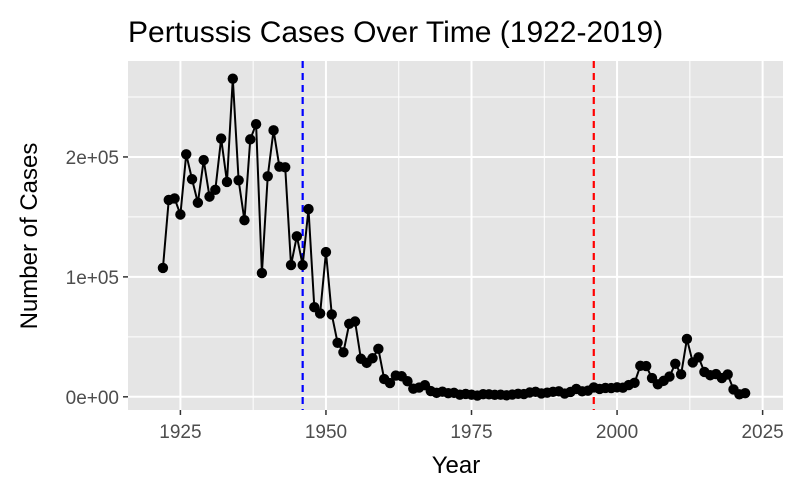 The image size is (800, 494). What do you see at coordinates (29, 236) in the screenshot?
I see `y-axis-title: Number of Cases` at bounding box center [29, 236].